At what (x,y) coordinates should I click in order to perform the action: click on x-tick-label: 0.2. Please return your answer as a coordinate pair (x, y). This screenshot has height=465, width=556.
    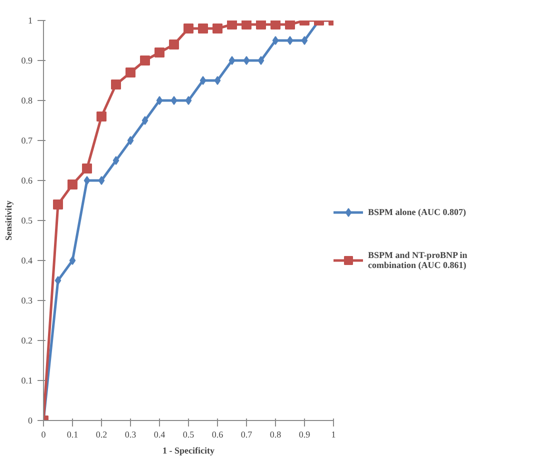
    Looking at the image, I should click on (102, 435).